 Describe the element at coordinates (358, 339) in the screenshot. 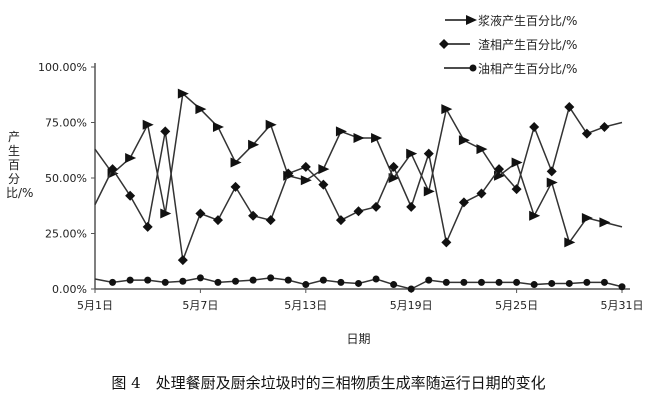

I see `x-axis-label: 日期` at that location.